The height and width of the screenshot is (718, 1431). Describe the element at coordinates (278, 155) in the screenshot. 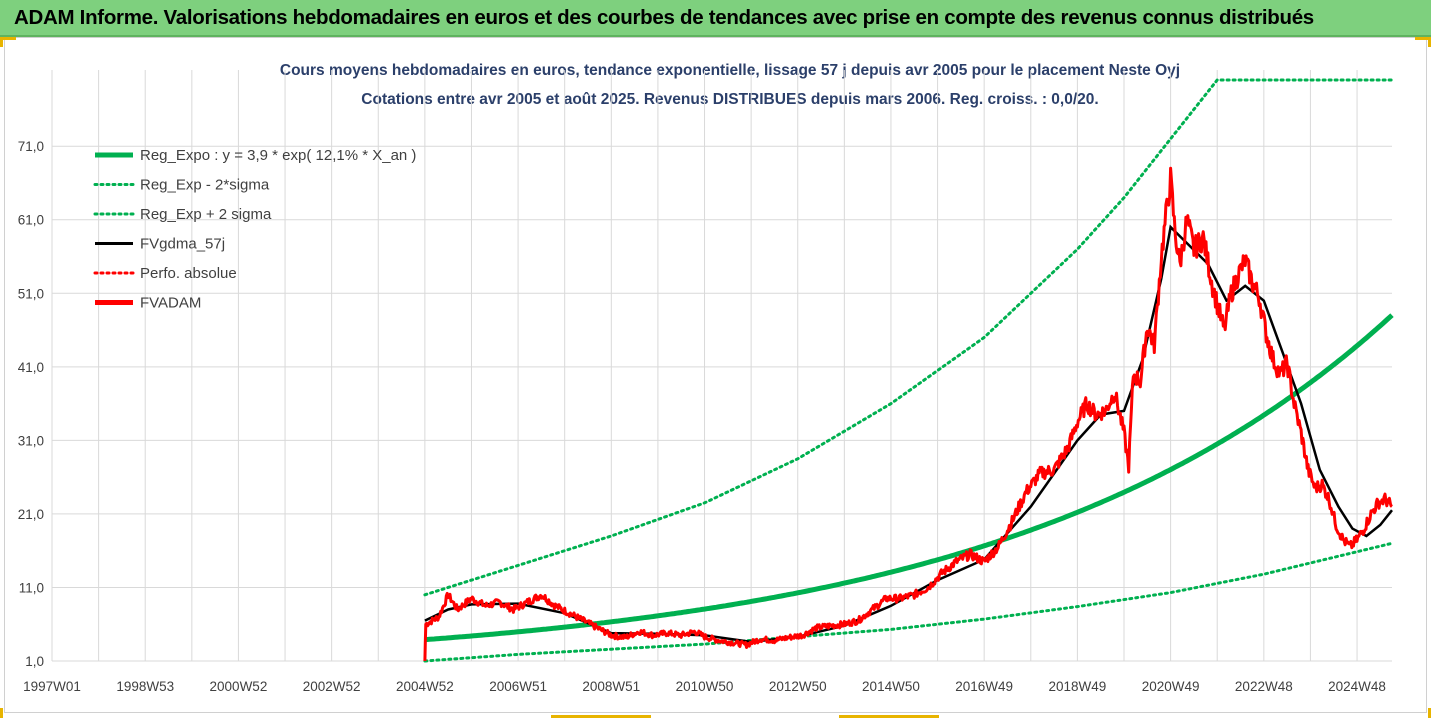

I see `legend-label: Reg_Expo : y = 3,9 * exp( 12,1% * X_an )` at that location.